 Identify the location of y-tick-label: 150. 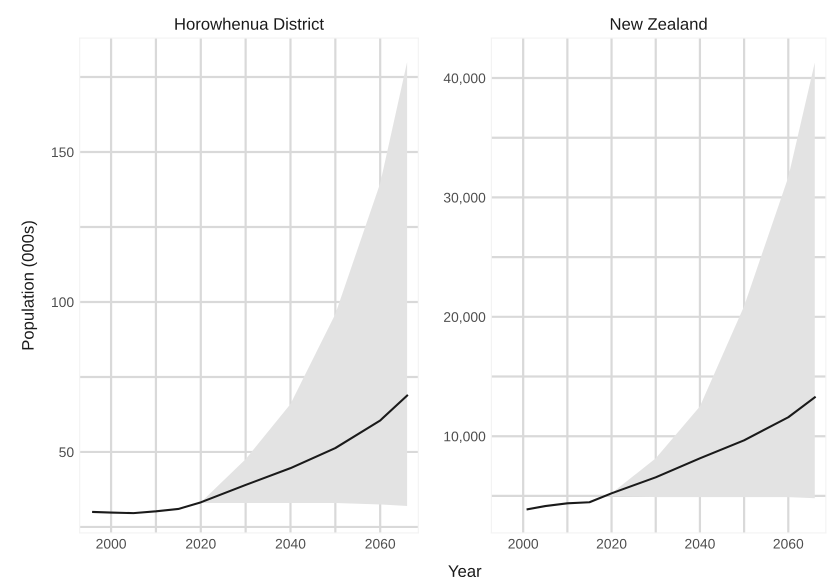
(63, 152).